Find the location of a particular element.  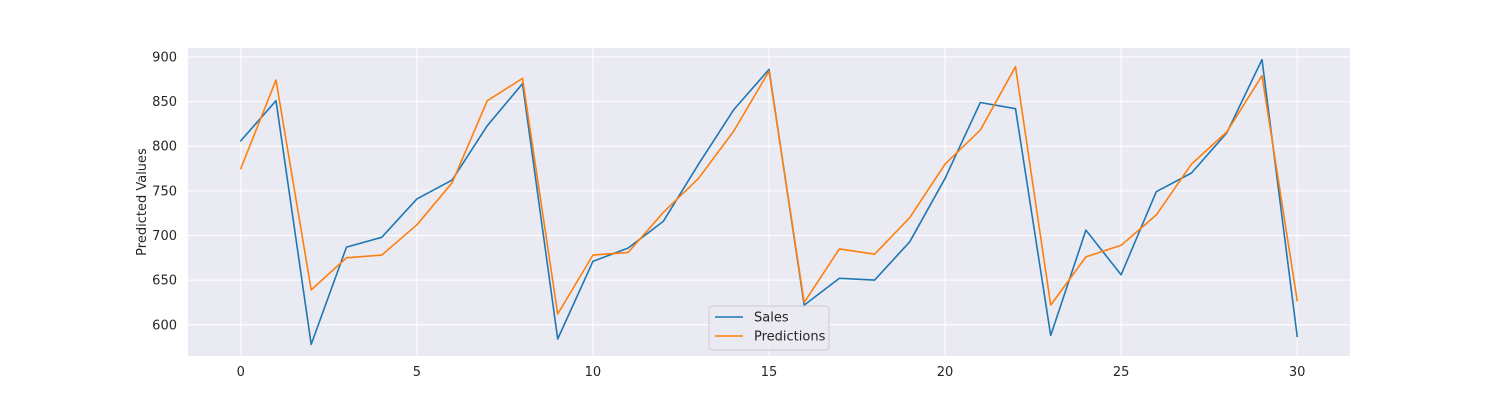

x-tick-labels: 0 5 10 15 20 25 30 is located at coordinates (771, 372).